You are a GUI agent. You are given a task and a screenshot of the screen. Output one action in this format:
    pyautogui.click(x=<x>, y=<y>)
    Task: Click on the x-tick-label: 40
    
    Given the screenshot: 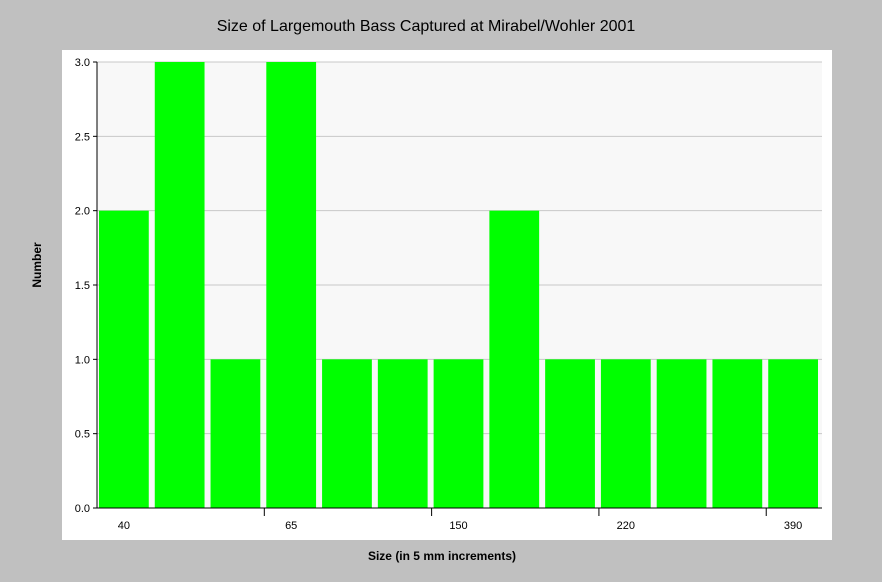 What is the action you would take?
    pyautogui.click(x=124, y=526)
    